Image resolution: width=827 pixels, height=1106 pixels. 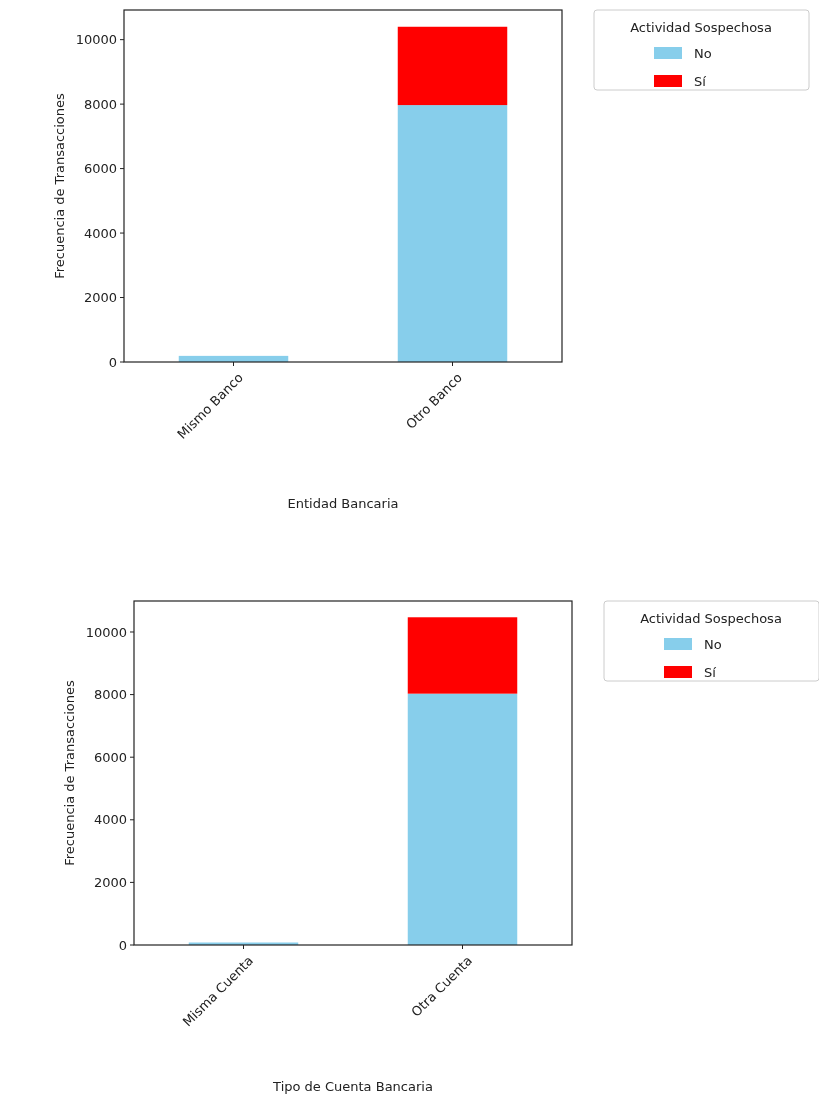 I want to click on x-axis-title: Tipo de Cuenta Bancaria, so click(x=352, y=1086).